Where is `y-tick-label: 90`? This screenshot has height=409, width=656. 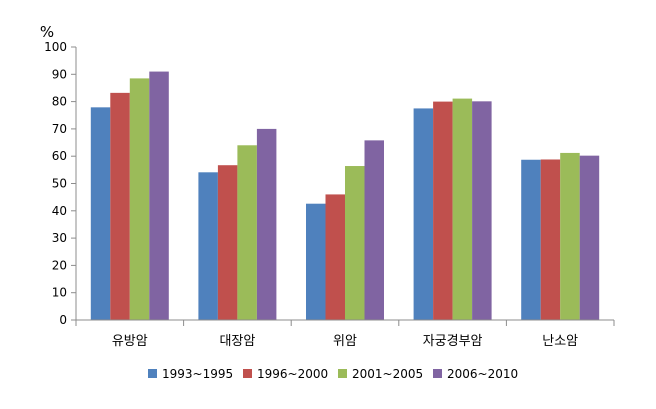 y-tick-label: 90 is located at coordinates (59, 74).